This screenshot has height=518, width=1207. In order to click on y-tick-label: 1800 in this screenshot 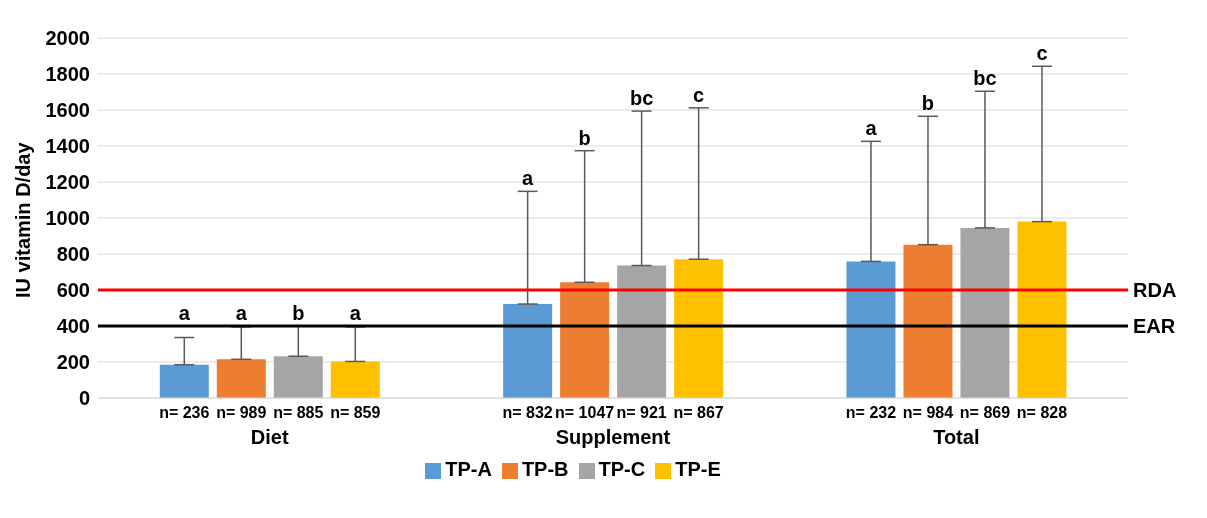, I will do `click(67, 74)`.